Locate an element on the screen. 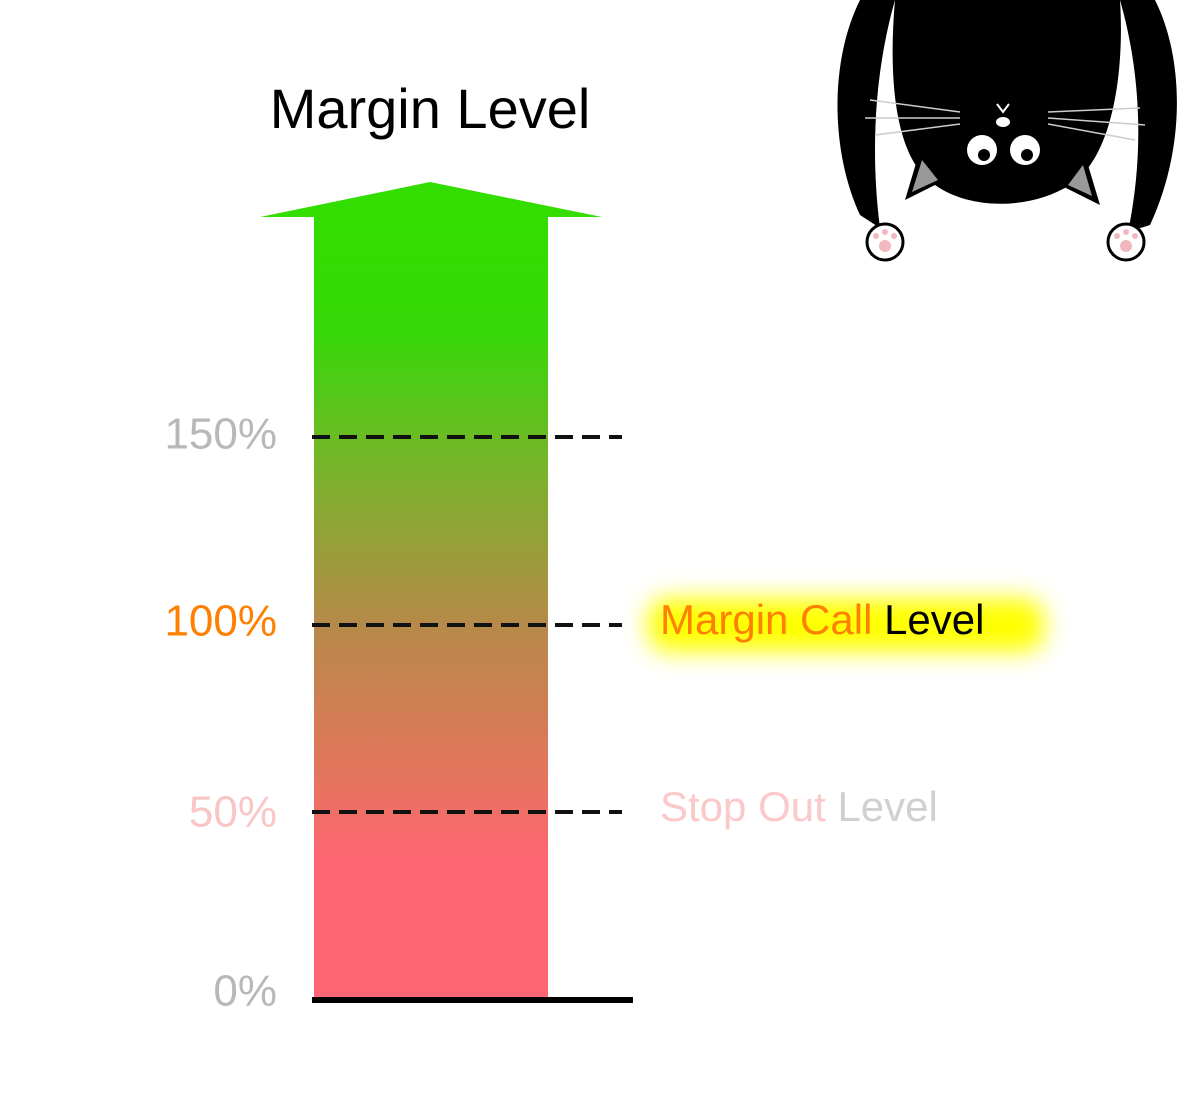 The width and height of the screenshot is (1188, 1094). arrow-shaft is located at coordinates (431, 607).